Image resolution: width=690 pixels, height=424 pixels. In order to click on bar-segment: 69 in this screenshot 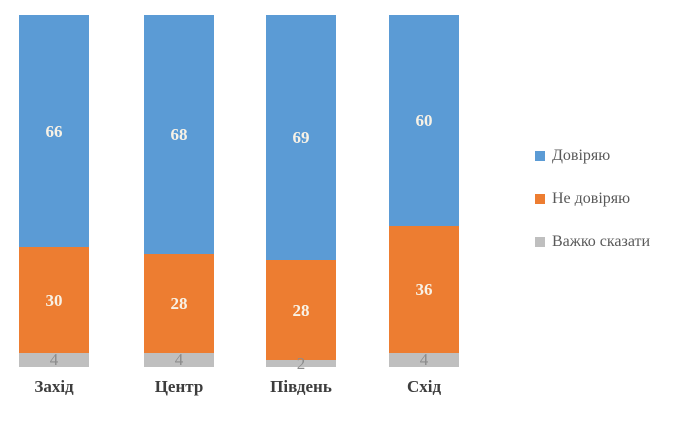, I will do `click(301, 138)`.